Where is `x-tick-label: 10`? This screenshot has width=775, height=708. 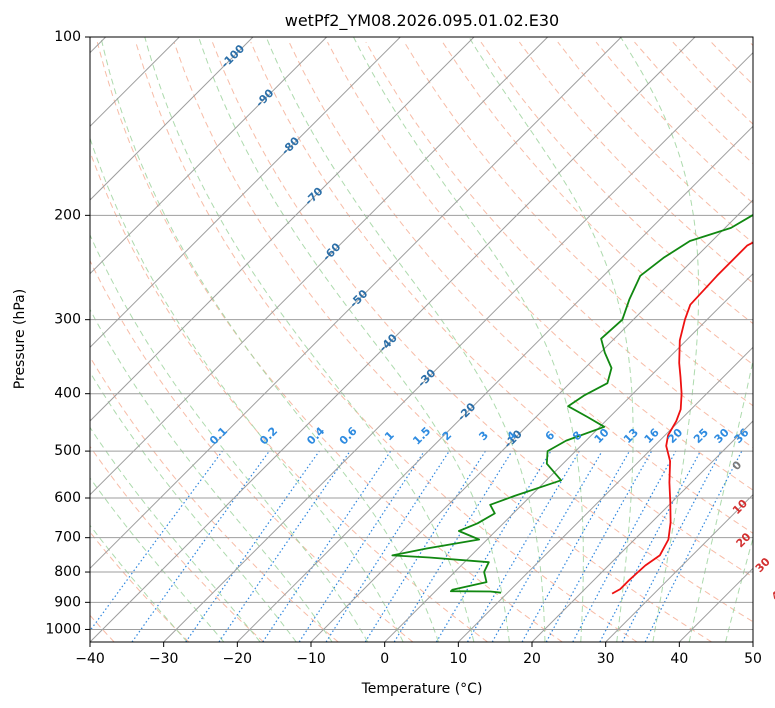 x-tick-label: 10 is located at coordinates (458, 659).